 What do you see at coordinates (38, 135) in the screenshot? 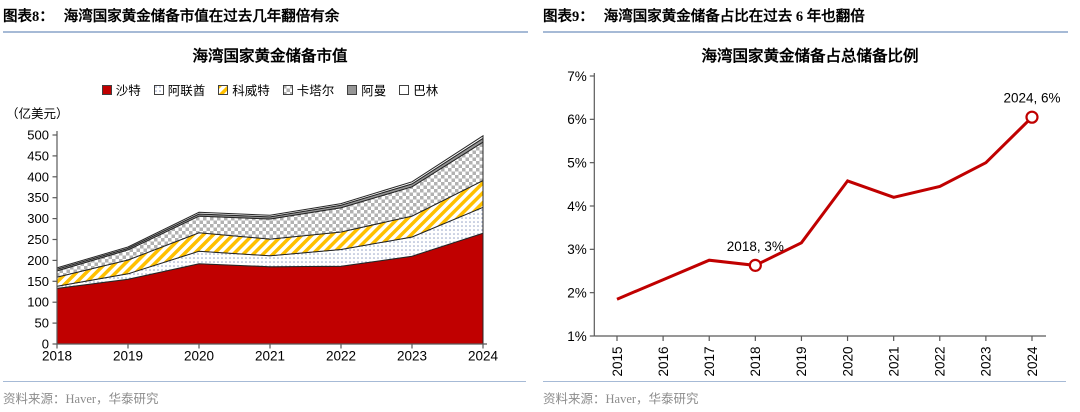
I see `y-tick-label: 500` at bounding box center [38, 135].